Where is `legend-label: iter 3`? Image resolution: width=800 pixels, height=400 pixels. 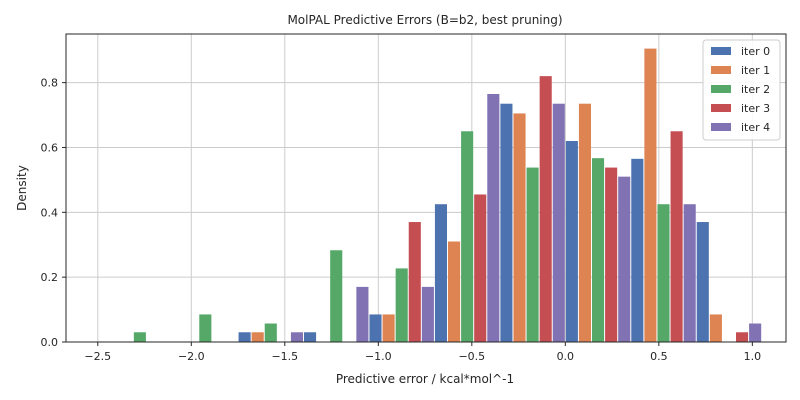
legend-label: iter 3 is located at coordinates (755, 108).